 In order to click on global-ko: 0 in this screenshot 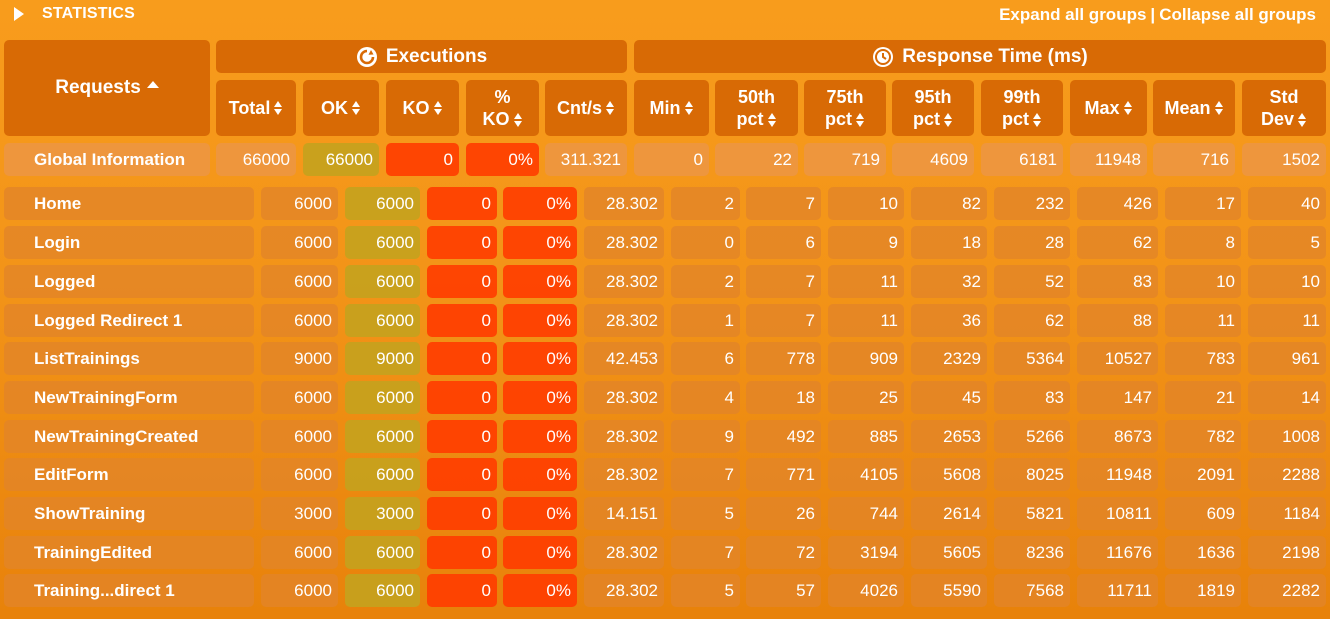, I will do `click(422, 159)`.